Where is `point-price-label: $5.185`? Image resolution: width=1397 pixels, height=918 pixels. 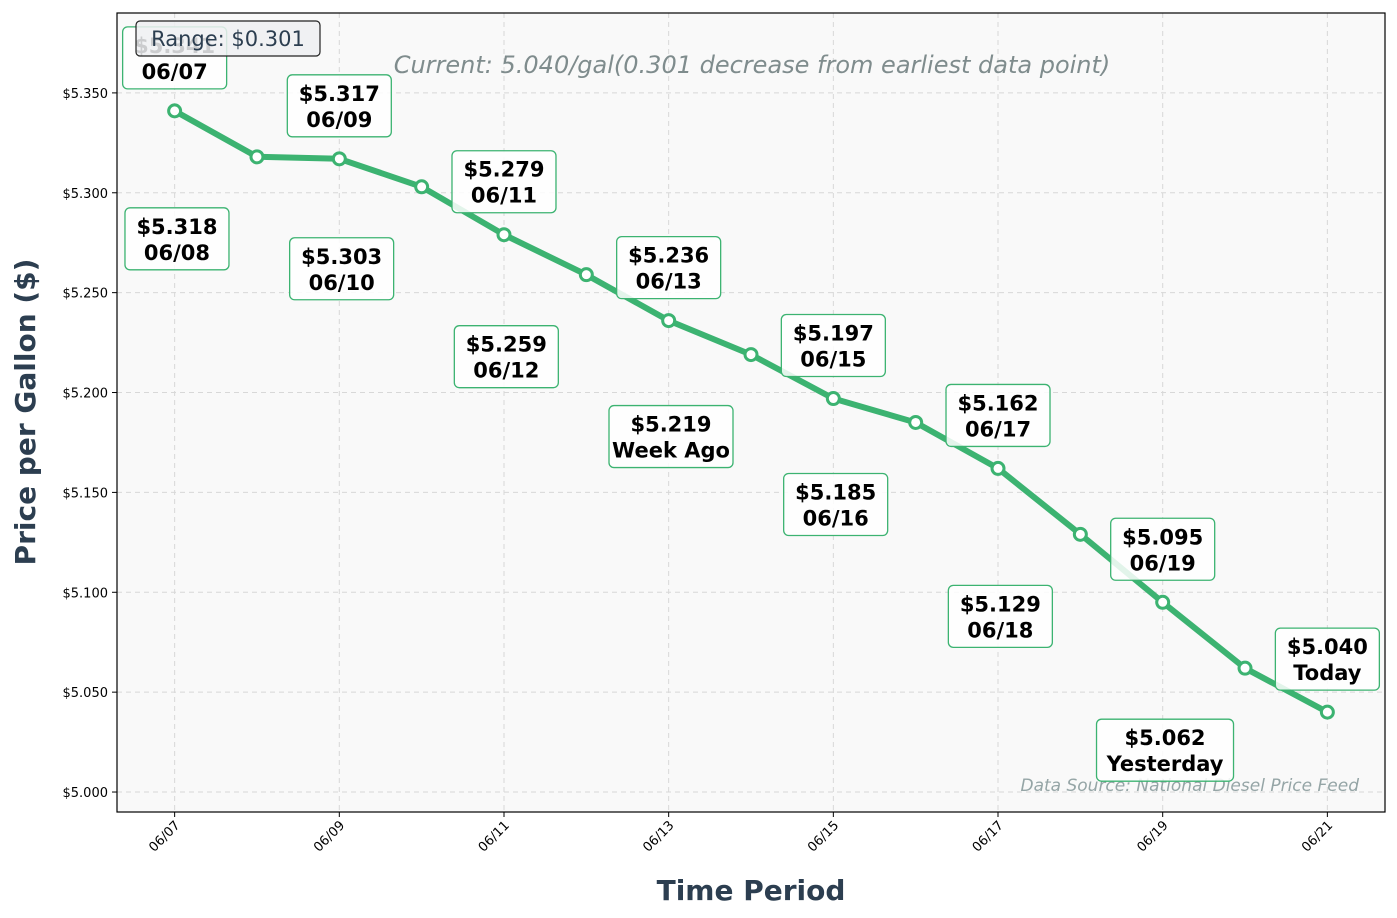
point-price-label: $5.185 is located at coordinates (835, 492).